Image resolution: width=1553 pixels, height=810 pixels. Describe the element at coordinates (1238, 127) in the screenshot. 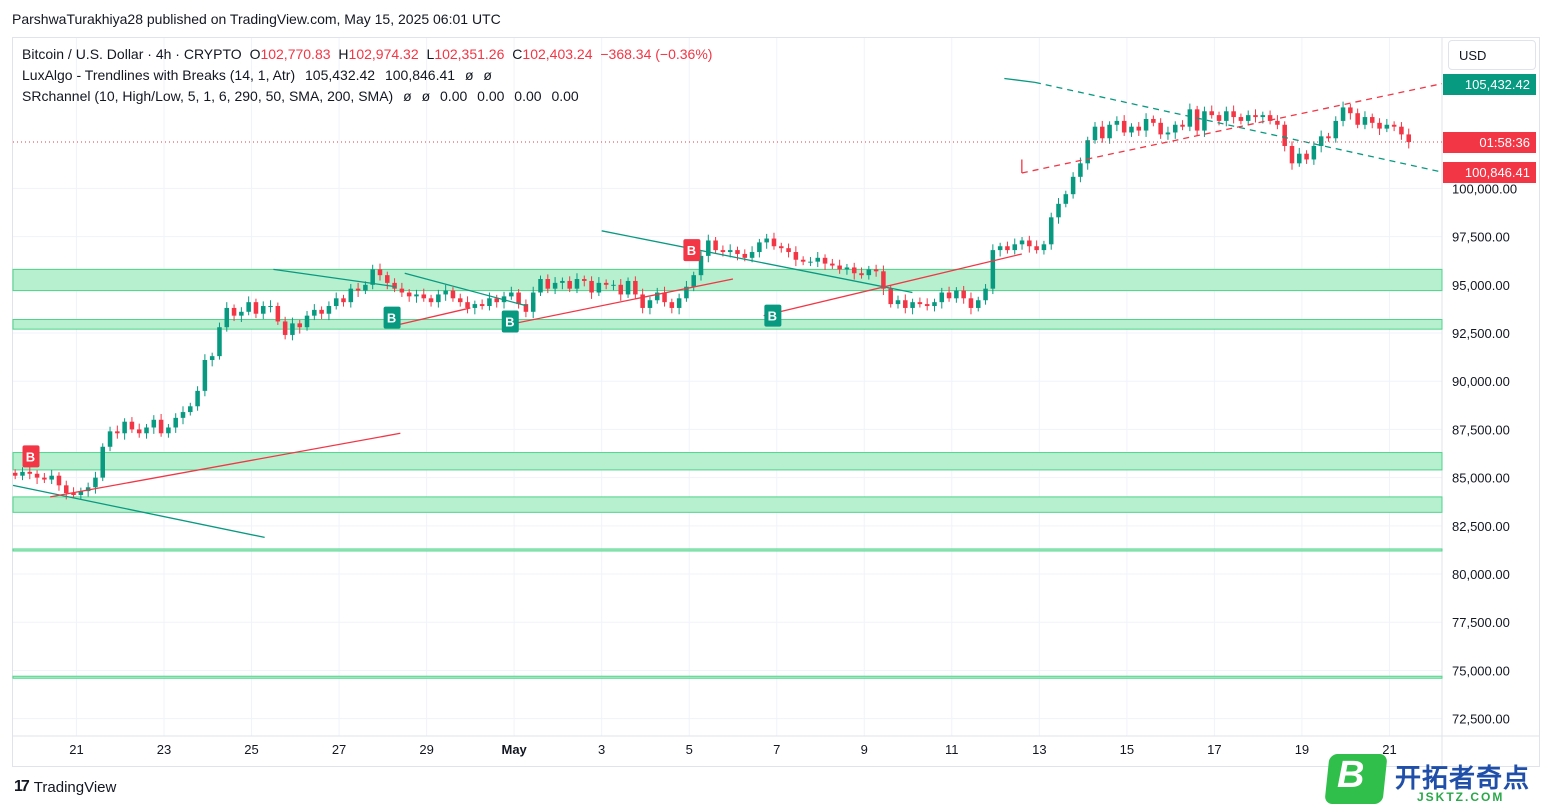

I see `resistance-trendline` at that location.